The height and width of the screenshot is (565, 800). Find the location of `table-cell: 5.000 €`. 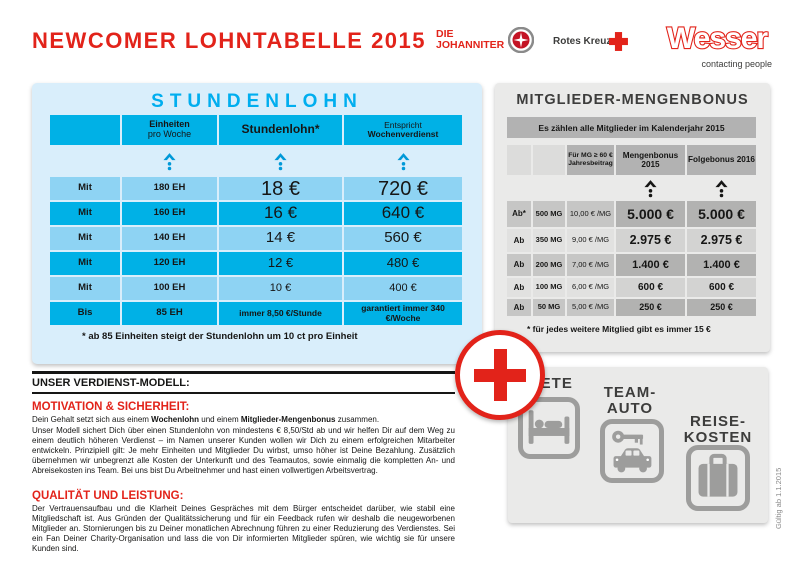

table-cell: 5.000 € is located at coordinates (650, 214).